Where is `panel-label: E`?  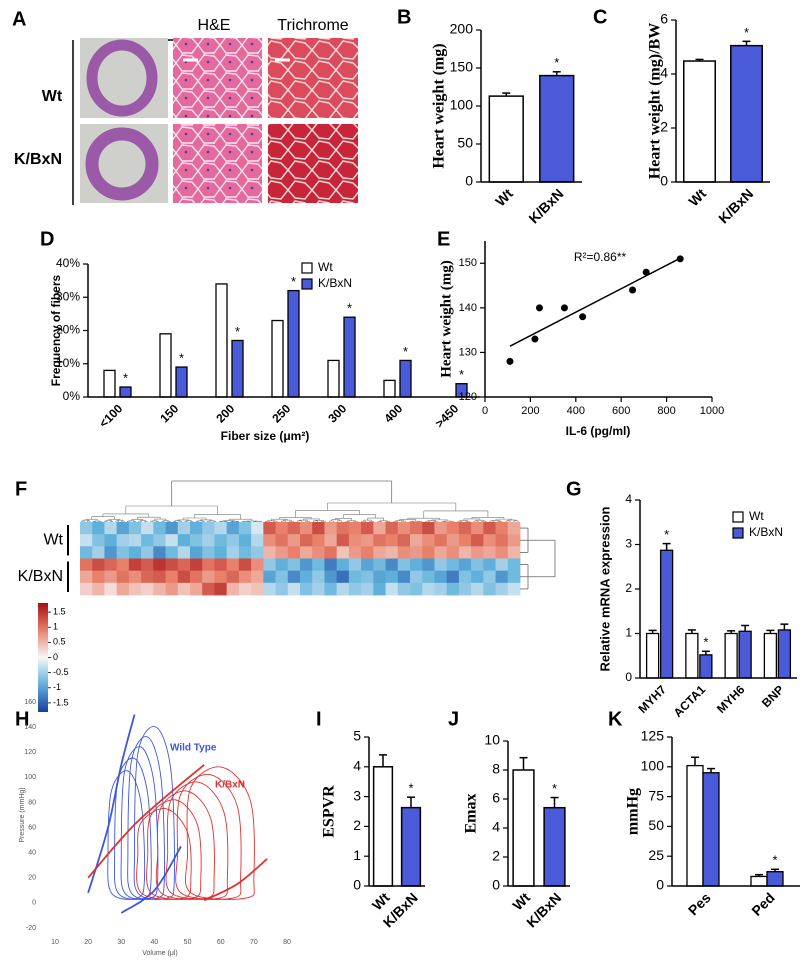
panel-label: E is located at coordinates (443, 239).